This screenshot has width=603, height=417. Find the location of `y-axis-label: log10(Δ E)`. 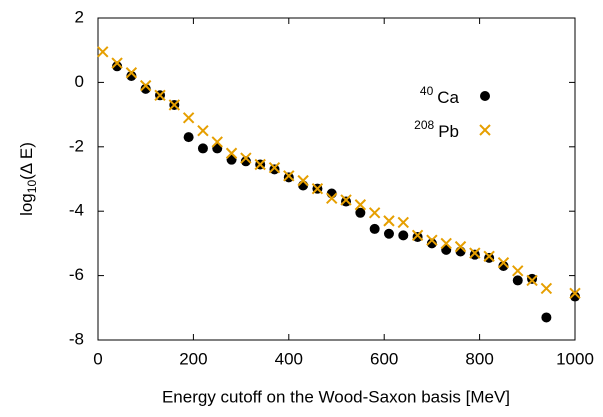

y-axis-label: log10(Δ E) is located at coordinates (28, 179).